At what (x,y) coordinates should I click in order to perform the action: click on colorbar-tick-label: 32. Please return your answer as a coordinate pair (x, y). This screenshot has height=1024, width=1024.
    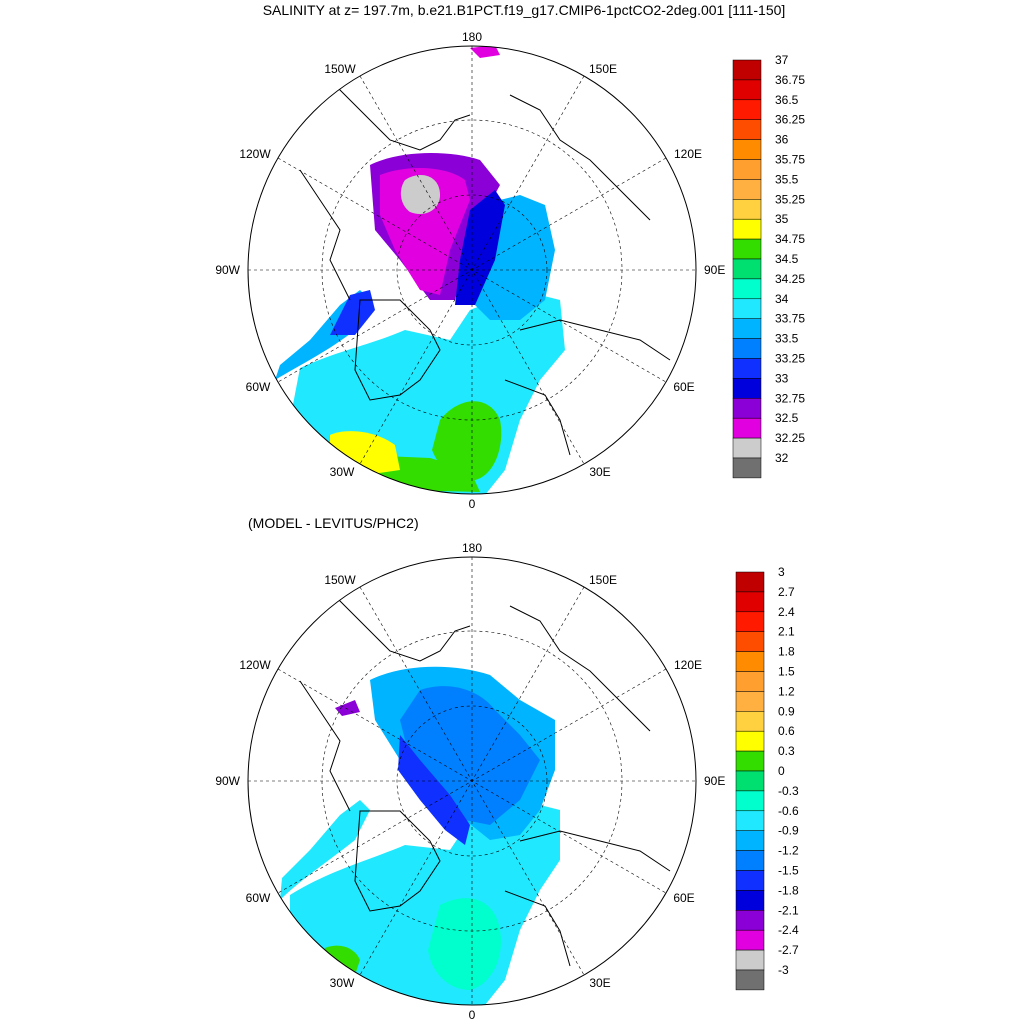
    Looking at the image, I should click on (782, 458).